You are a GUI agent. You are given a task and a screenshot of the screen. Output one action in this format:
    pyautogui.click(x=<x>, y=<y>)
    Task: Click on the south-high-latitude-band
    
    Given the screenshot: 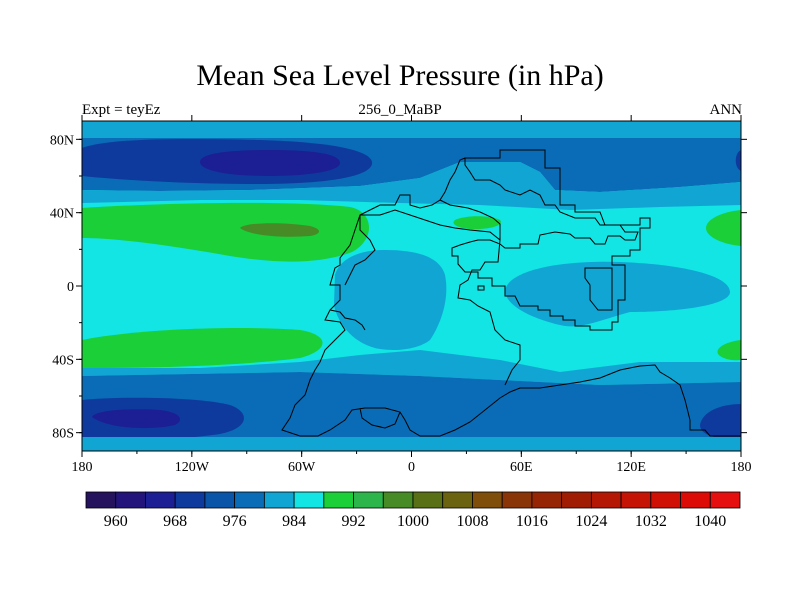 What is the action you would take?
    pyautogui.click(x=411, y=404)
    